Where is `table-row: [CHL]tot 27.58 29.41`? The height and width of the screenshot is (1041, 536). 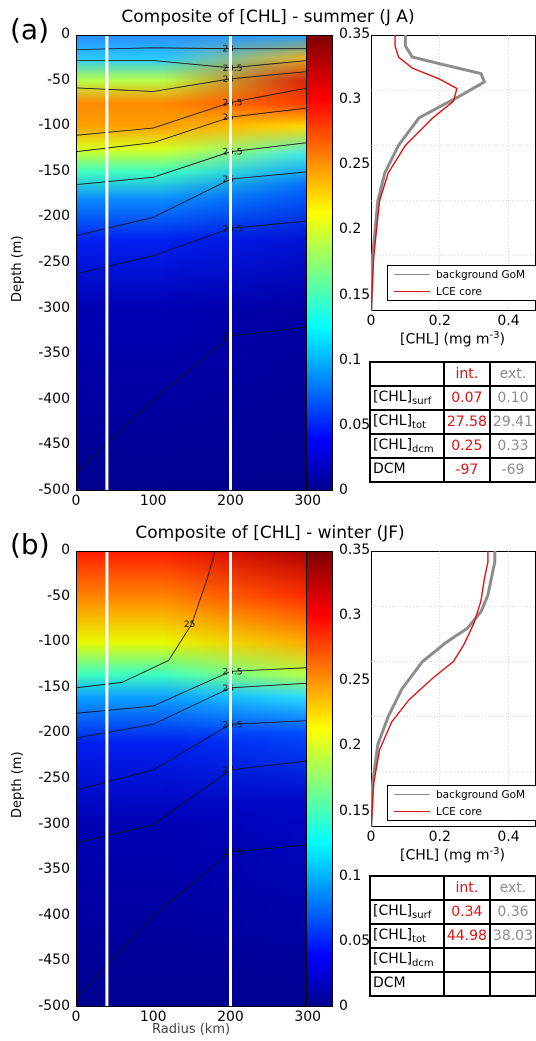 table-row: [CHL]tot 27.58 29.41 is located at coordinates (452, 422).